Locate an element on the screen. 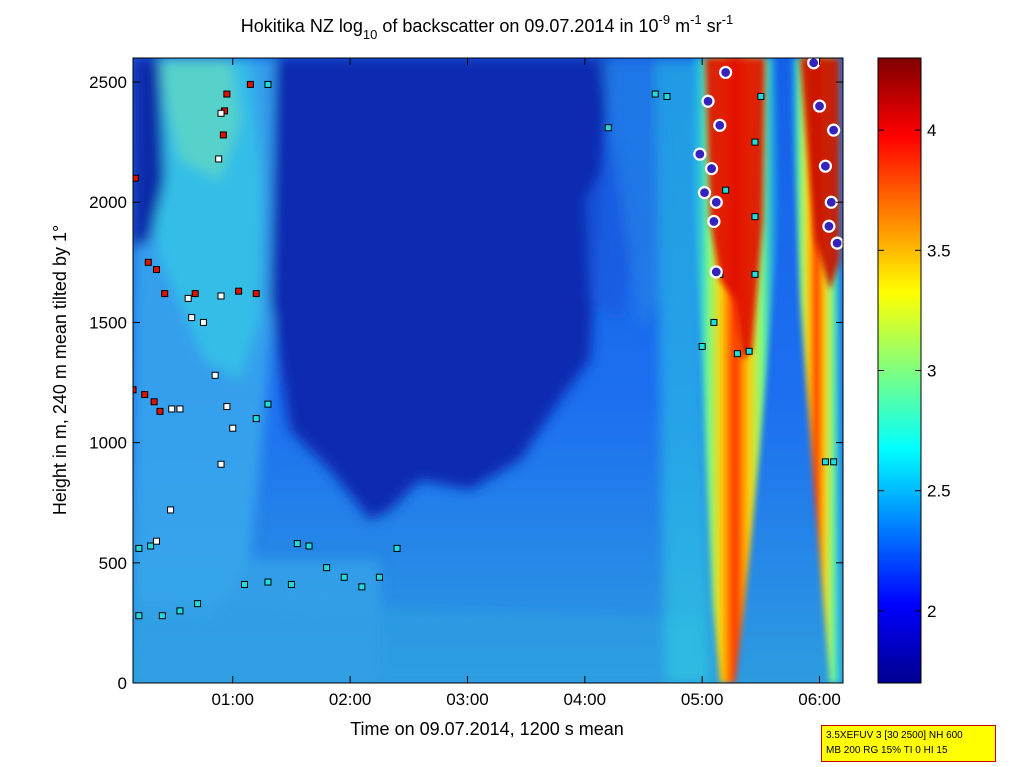 The width and height of the screenshot is (1023, 767). colorbar-ticks: 2 2.5 3 3.5 4 is located at coordinates (914, 371).